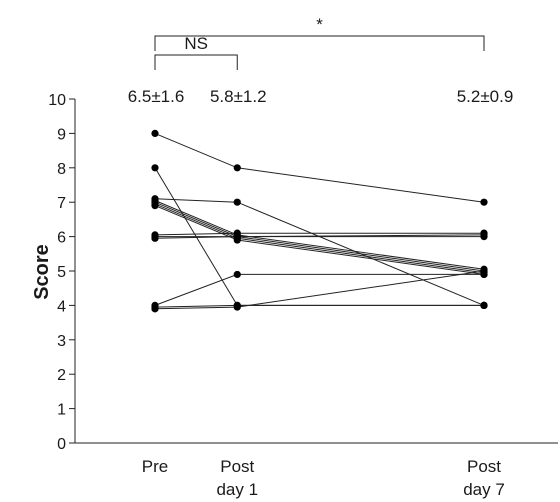 This screenshot has height=502, width=560. I want to click on significance-brackets: NS *, so click(319, 42).